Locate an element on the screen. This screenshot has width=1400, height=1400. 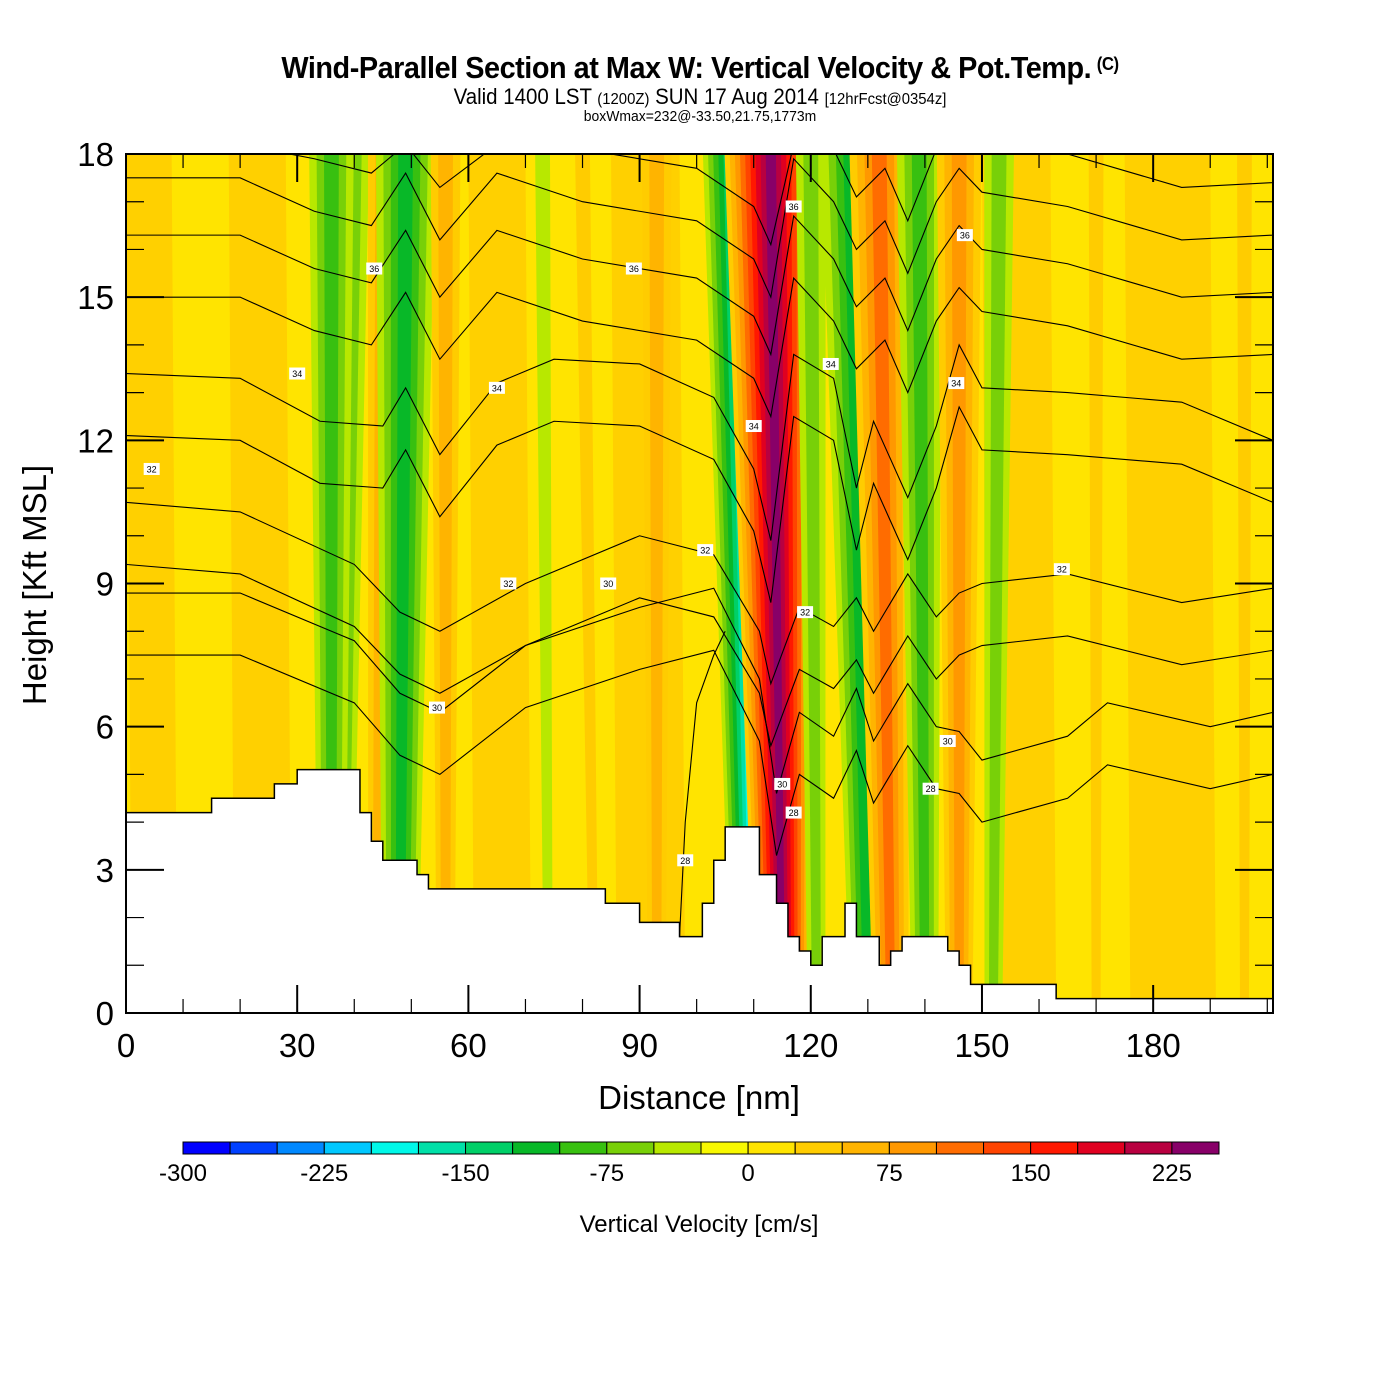
x-tick-label: 90 is located at coordinates (639, 1045).